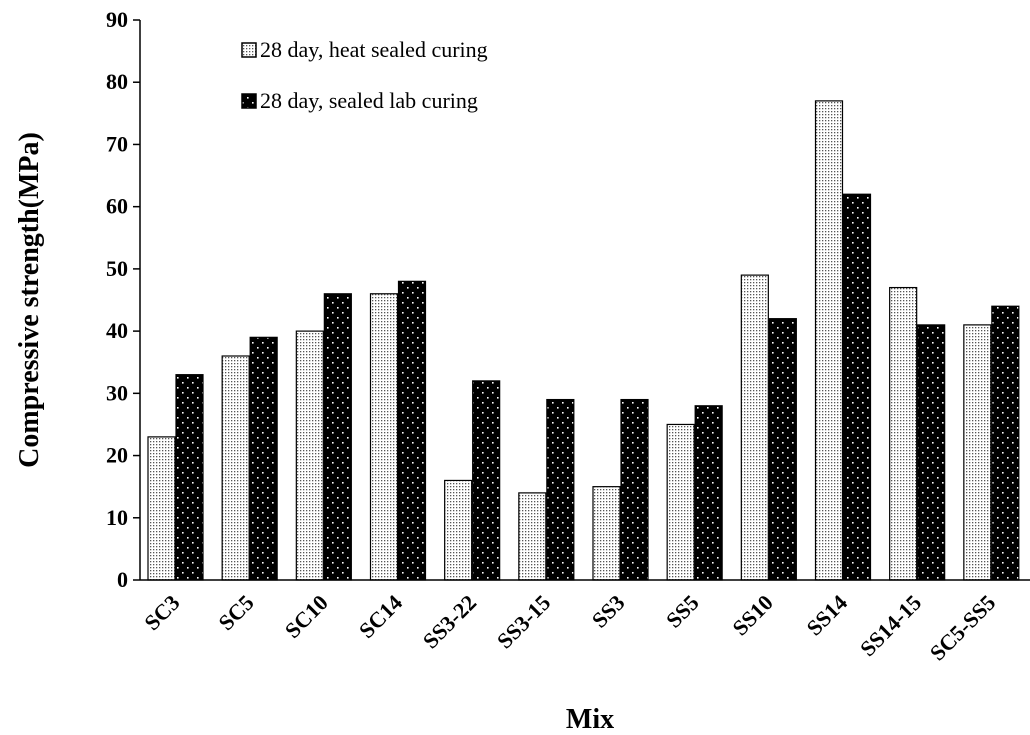 The height and width of the screenshot is (735, 1030). I want to click on x-tick-label: SC10, so click(306, 616).